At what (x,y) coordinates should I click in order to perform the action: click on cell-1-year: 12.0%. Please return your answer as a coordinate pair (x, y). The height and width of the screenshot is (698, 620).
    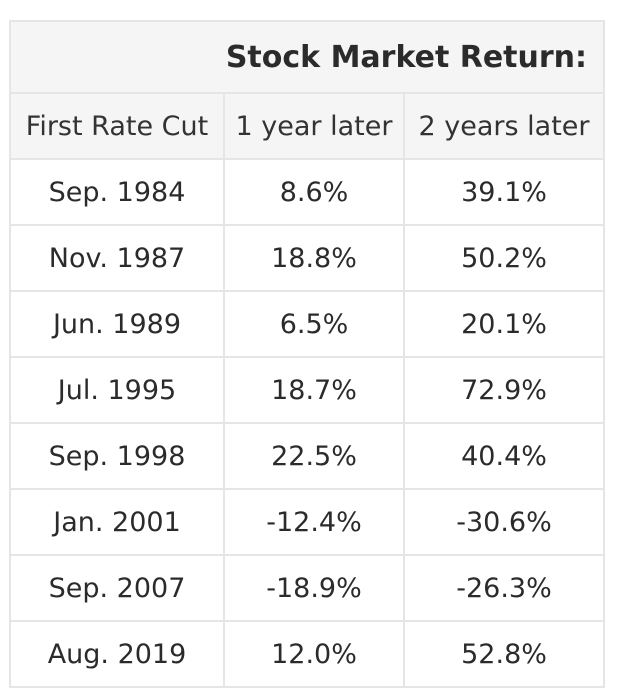
    Looking at the image, I should click on (314, 654).